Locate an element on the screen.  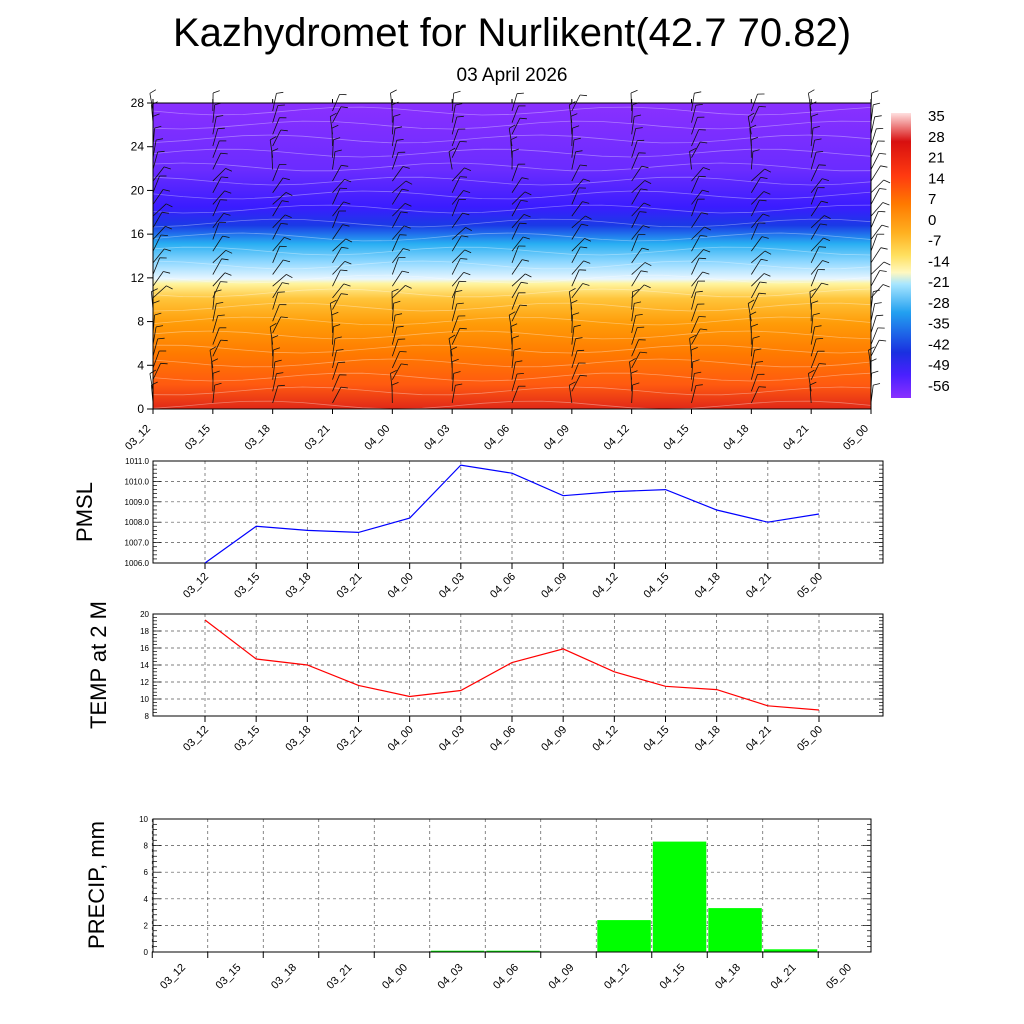
colorbar-label: -56 is located at coordinates (939, 386).